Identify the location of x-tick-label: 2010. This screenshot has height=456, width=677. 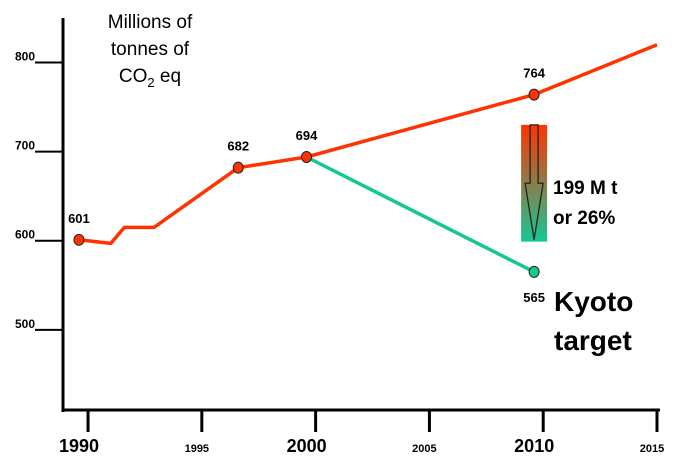
(534, 446).